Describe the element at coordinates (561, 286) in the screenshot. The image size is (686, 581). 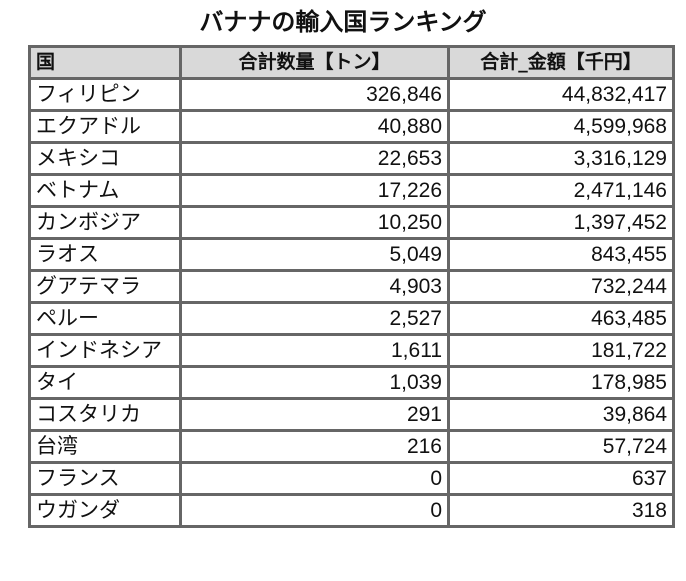
I see `amount-cell: 732,244` at that location.